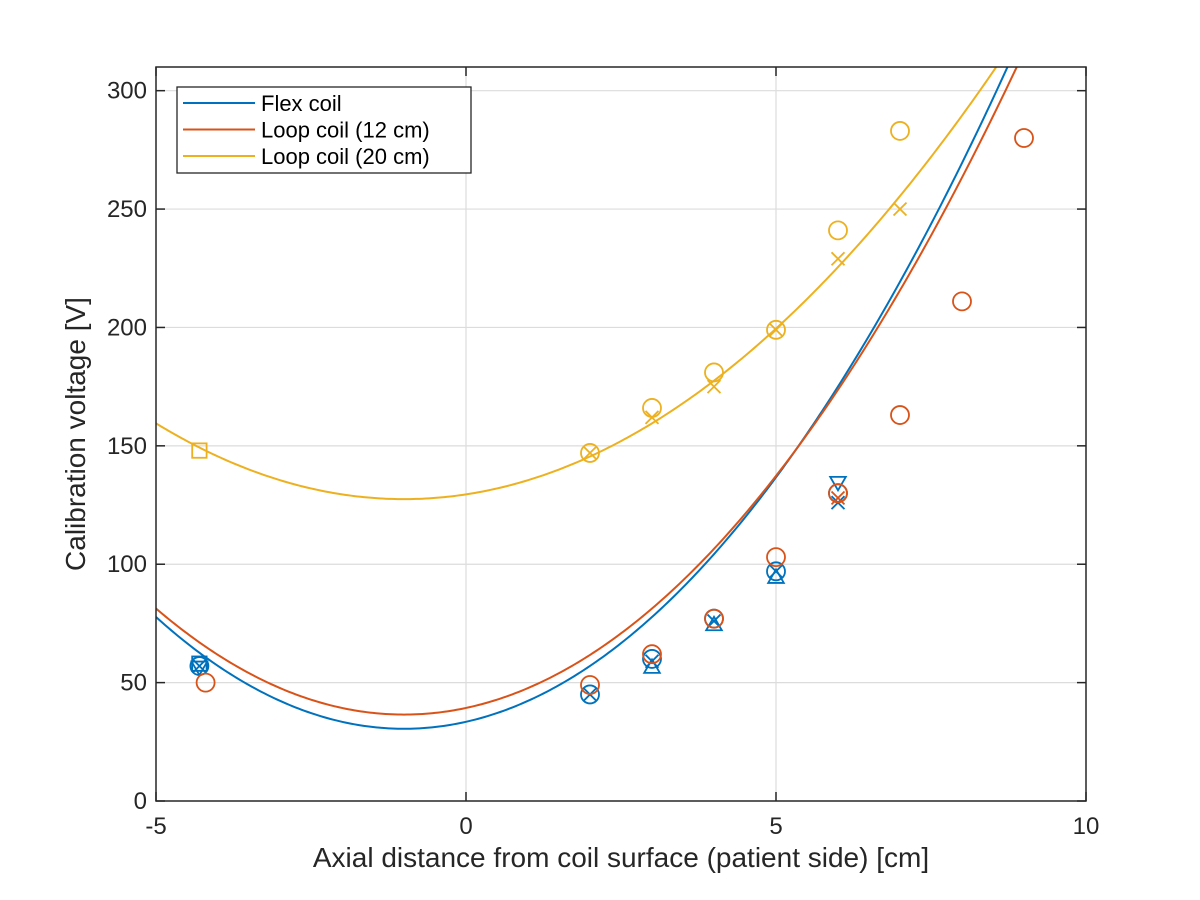 The width and height of the screenshot is (1200, 900). What do you see at coordinates (133, 683) in the screenshot?
I see `y-tick-label: 50` at bounding box center [133, 683].